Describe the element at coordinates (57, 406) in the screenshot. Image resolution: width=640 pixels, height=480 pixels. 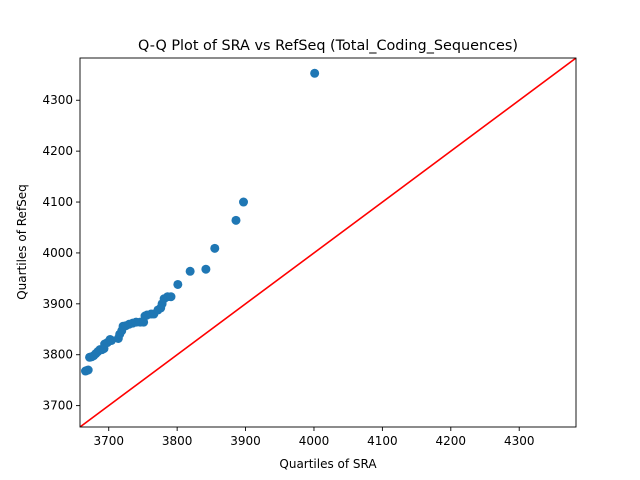
I see `y-tick-label: 3700` at that location.